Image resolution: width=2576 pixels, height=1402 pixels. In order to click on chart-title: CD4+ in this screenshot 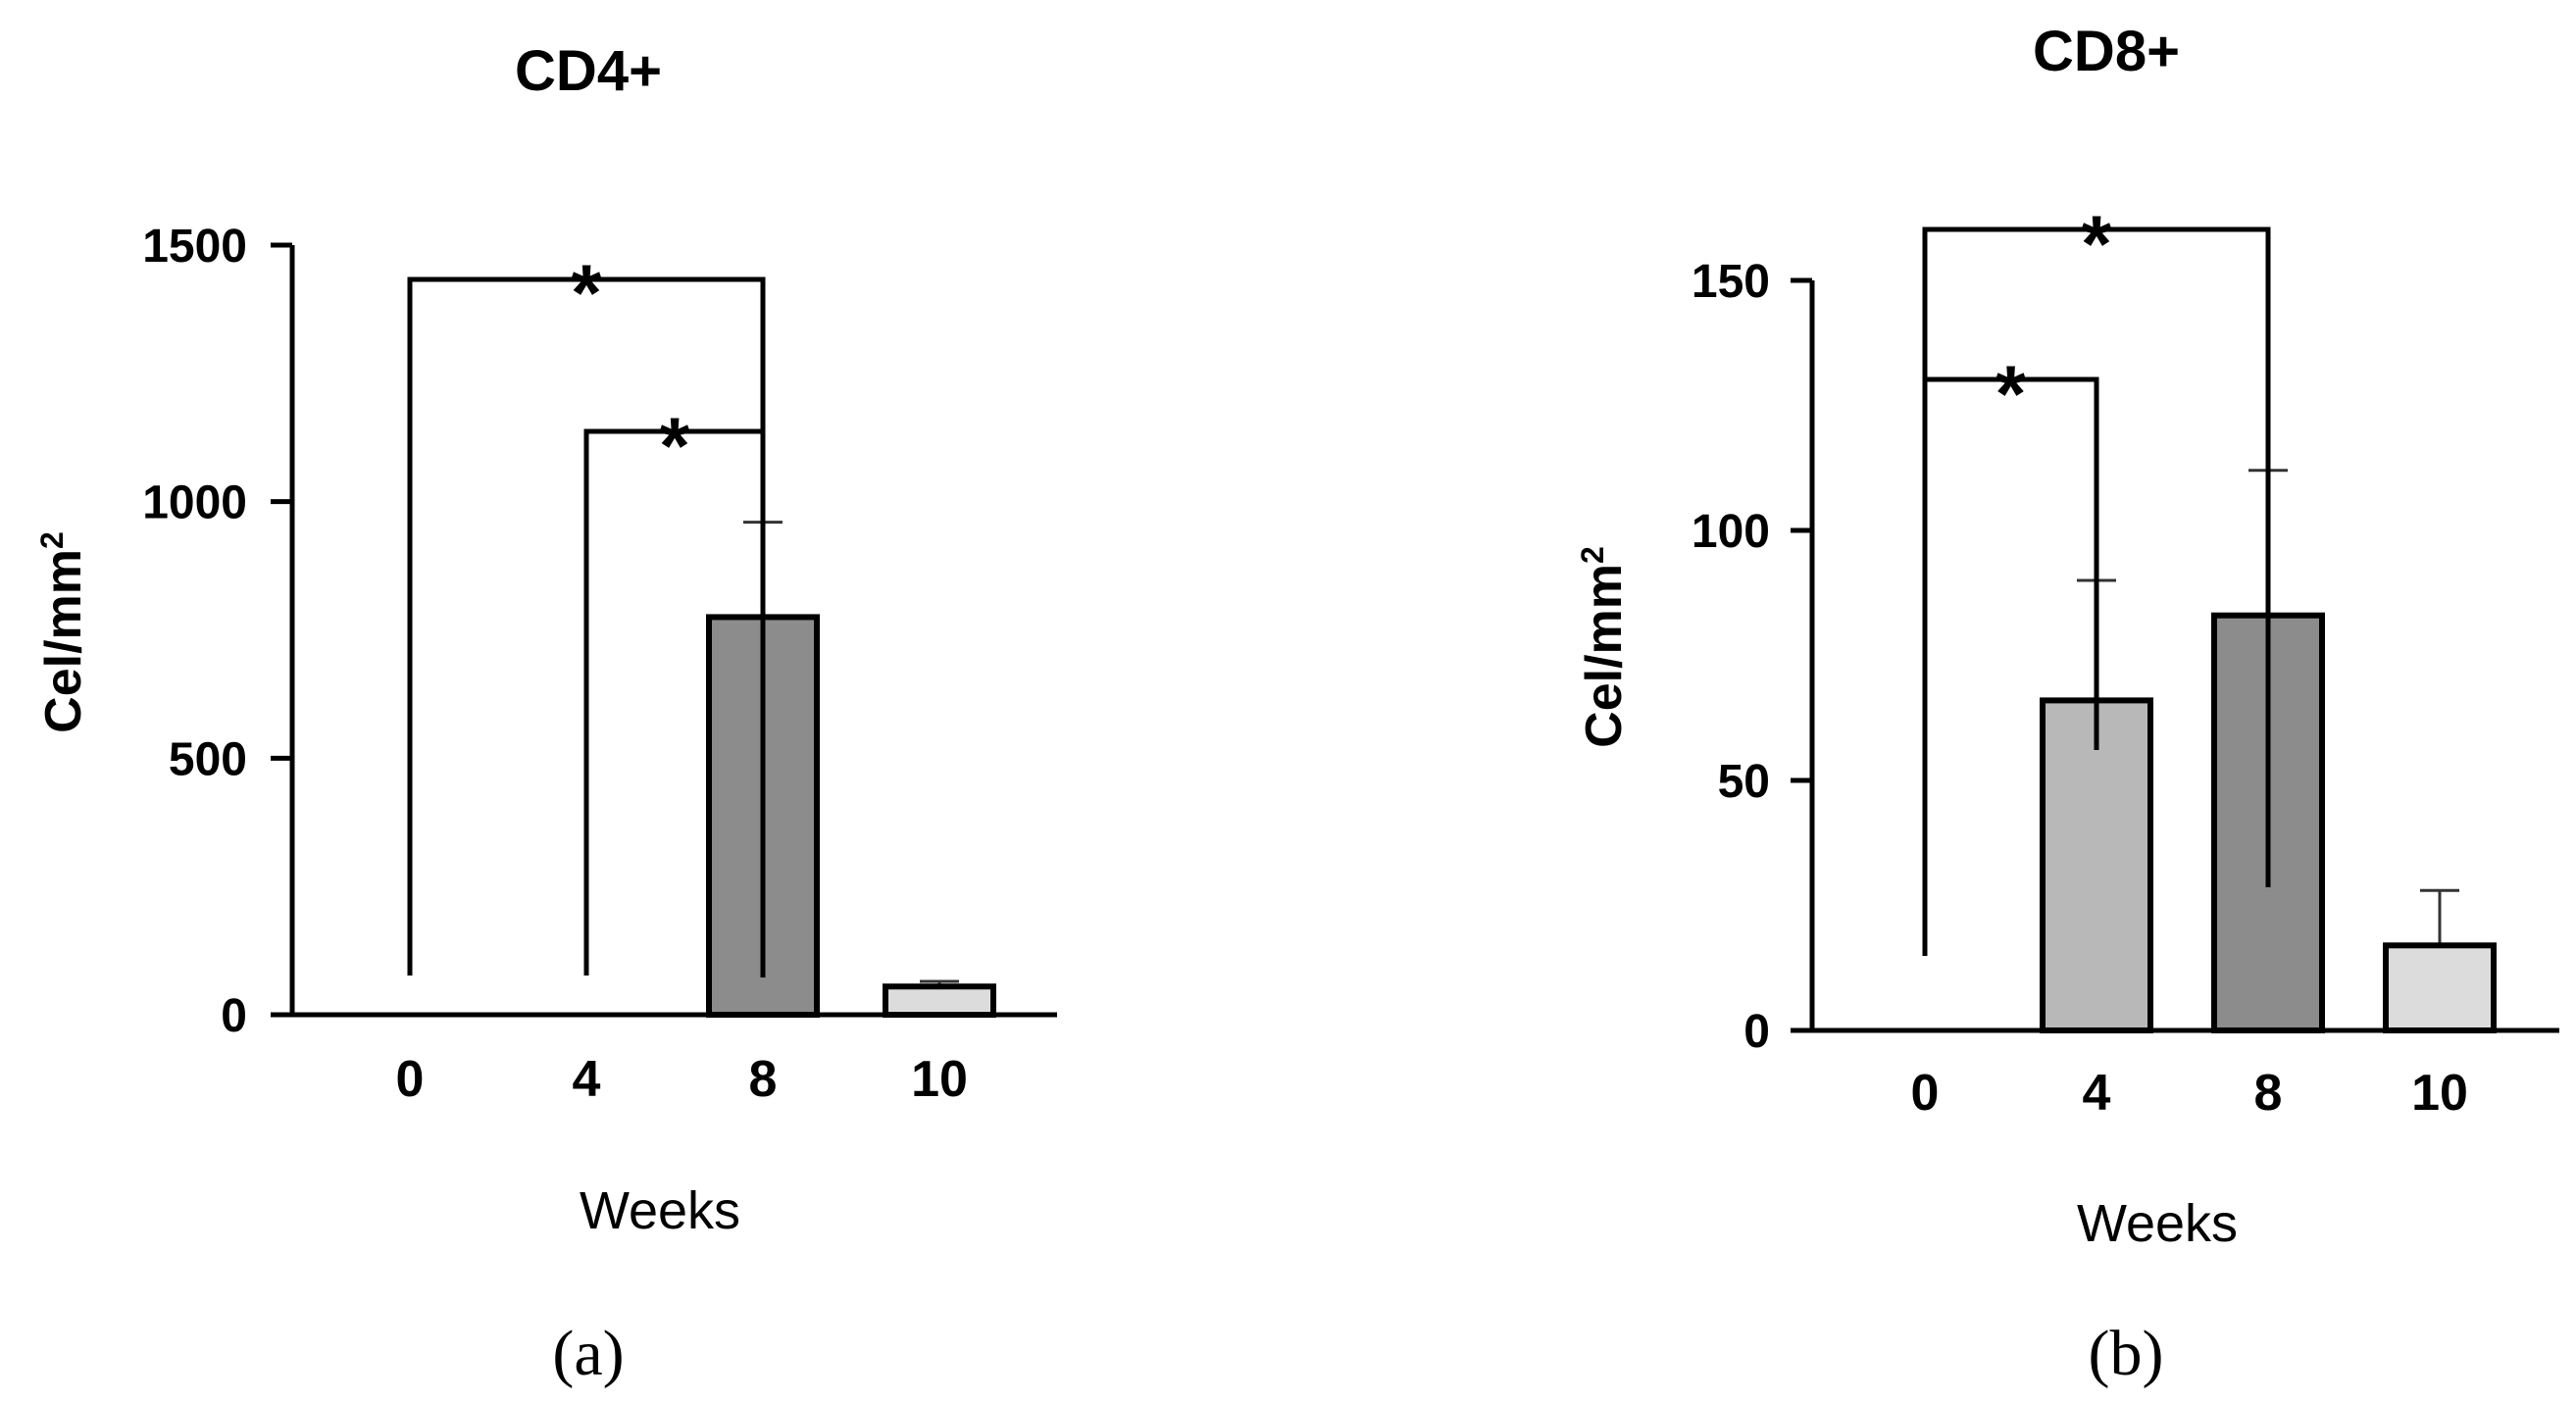, I will do `click(588, 71)`.